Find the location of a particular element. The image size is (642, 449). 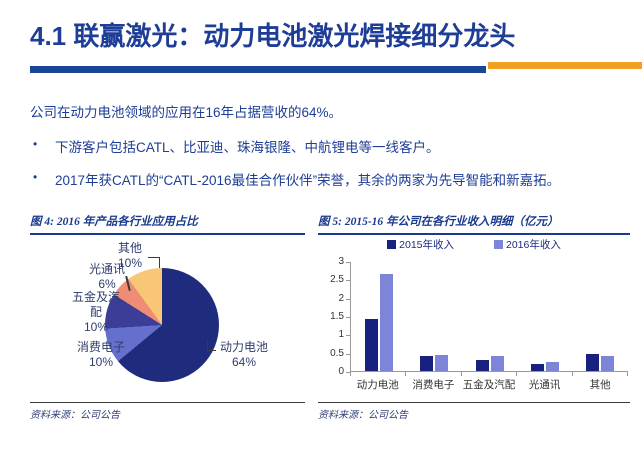

figure4-source: 资料来源：公司公告 is located at coordinates (75, 415).